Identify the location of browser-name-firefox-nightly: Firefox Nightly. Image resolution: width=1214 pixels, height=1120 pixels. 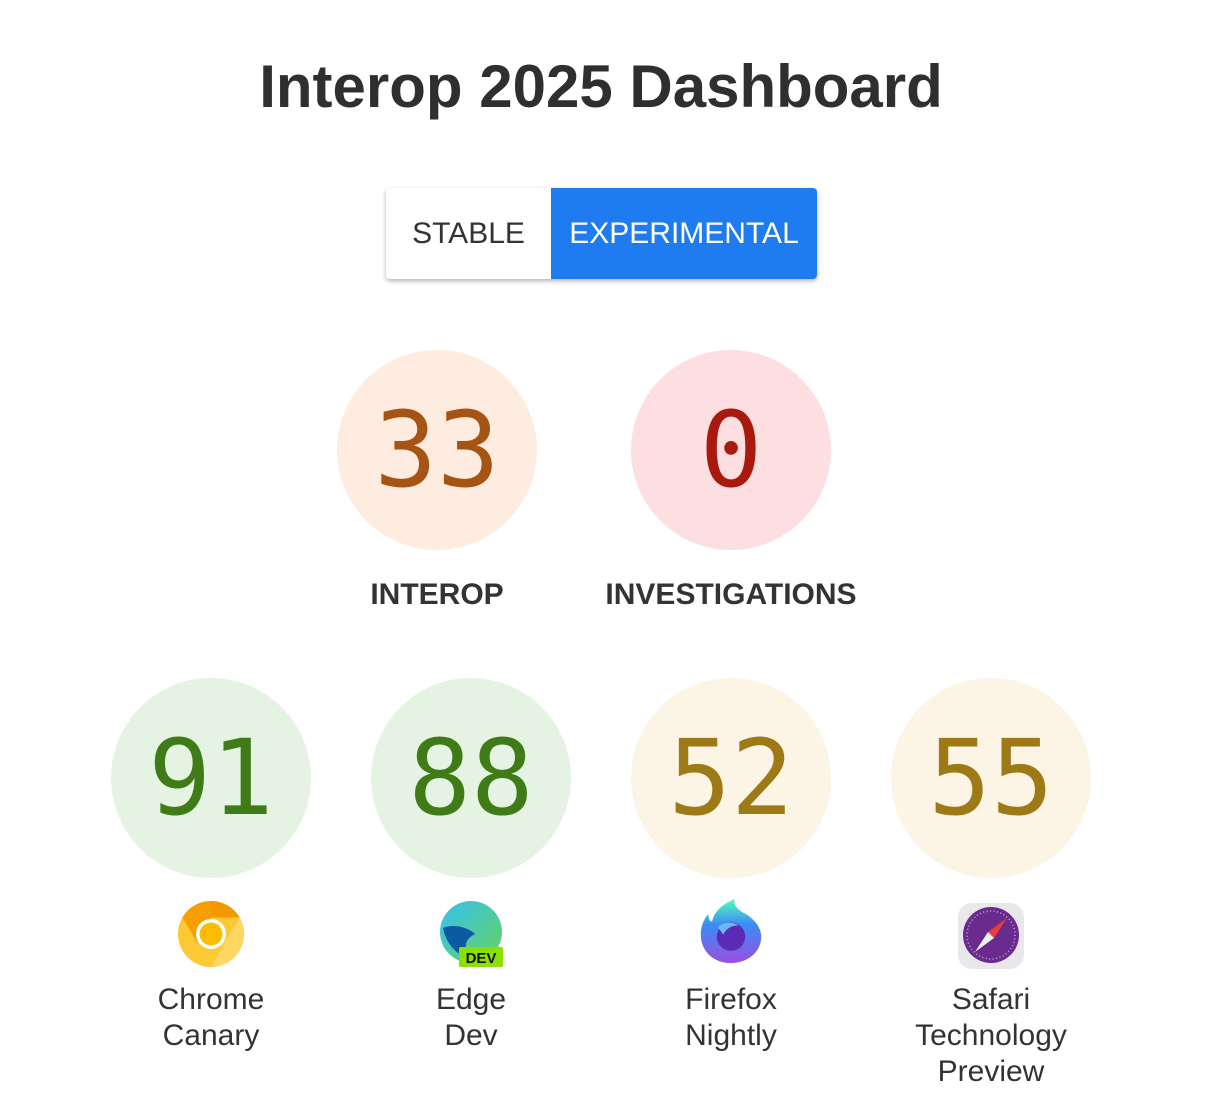
(731, 1018).